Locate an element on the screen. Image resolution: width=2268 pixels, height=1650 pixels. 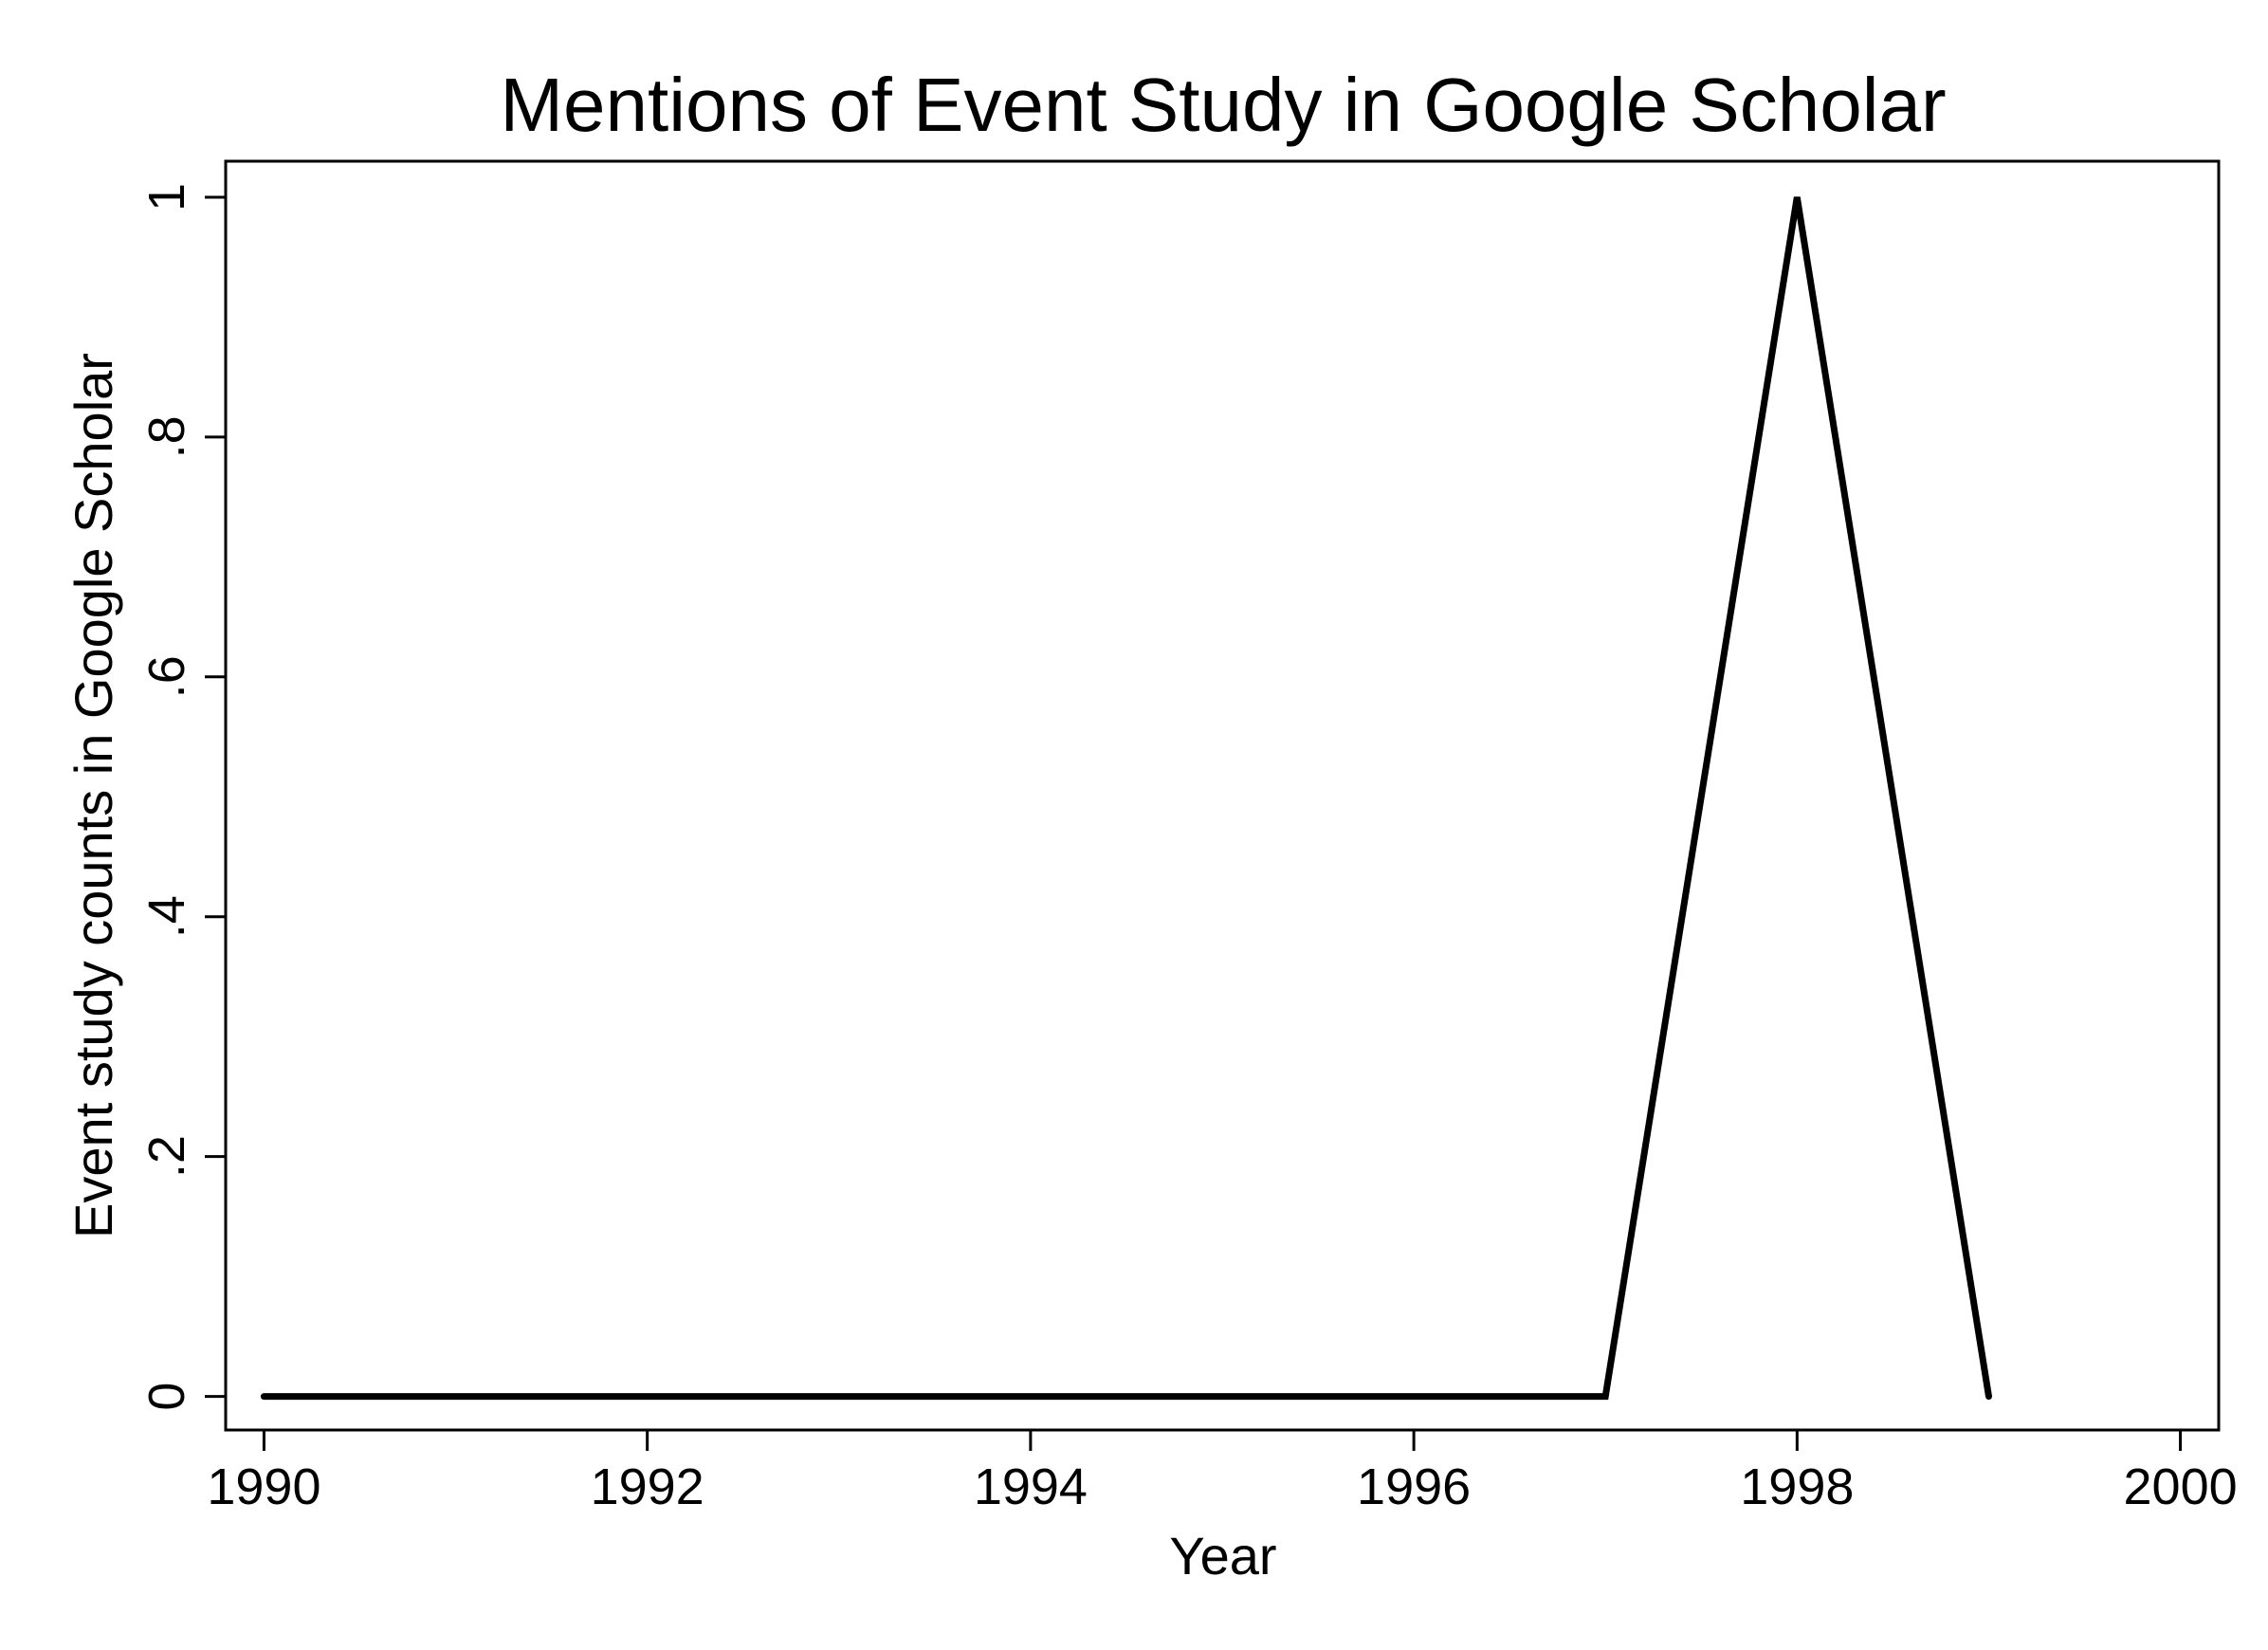
x-tick-label: 2000 is located at coordinates (2181, 1486).